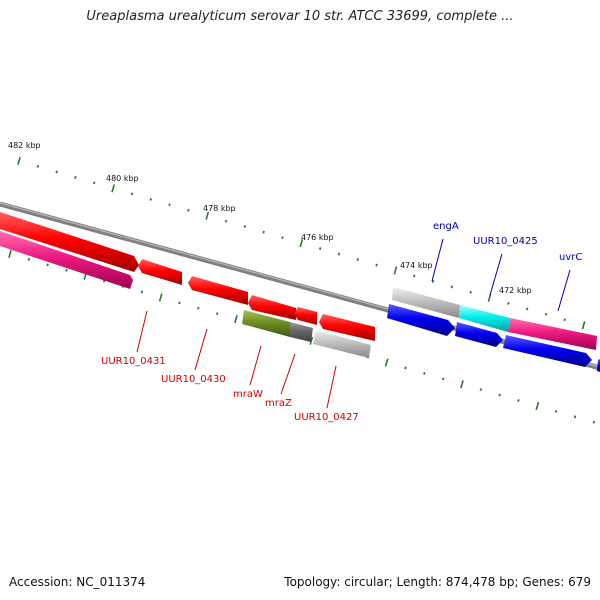 Image resolution: width=600 pixels, height=600 pixels. What do you see at coordinates (426, 302) in the screenshot?
I see `gene-engA-feature` at bounding box center [426, 302].